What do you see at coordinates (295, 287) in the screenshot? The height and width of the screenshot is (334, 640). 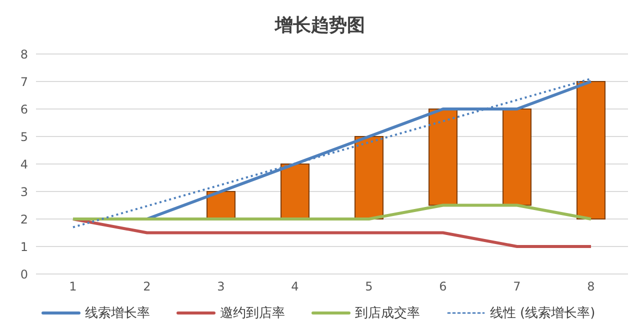 I see `x-tick-label: 4` at bounding box center [295, 287].